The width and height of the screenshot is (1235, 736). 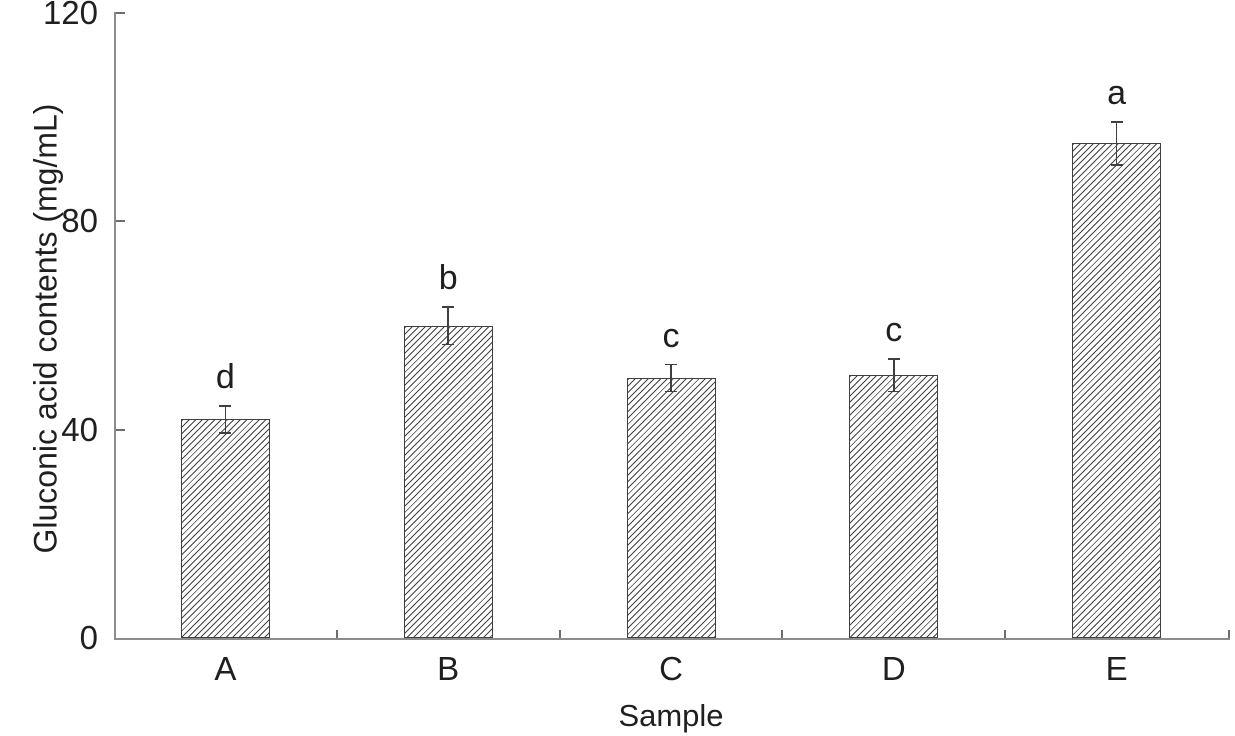 I want to click on y-tick-label: 80, so click(x=79, y=221).